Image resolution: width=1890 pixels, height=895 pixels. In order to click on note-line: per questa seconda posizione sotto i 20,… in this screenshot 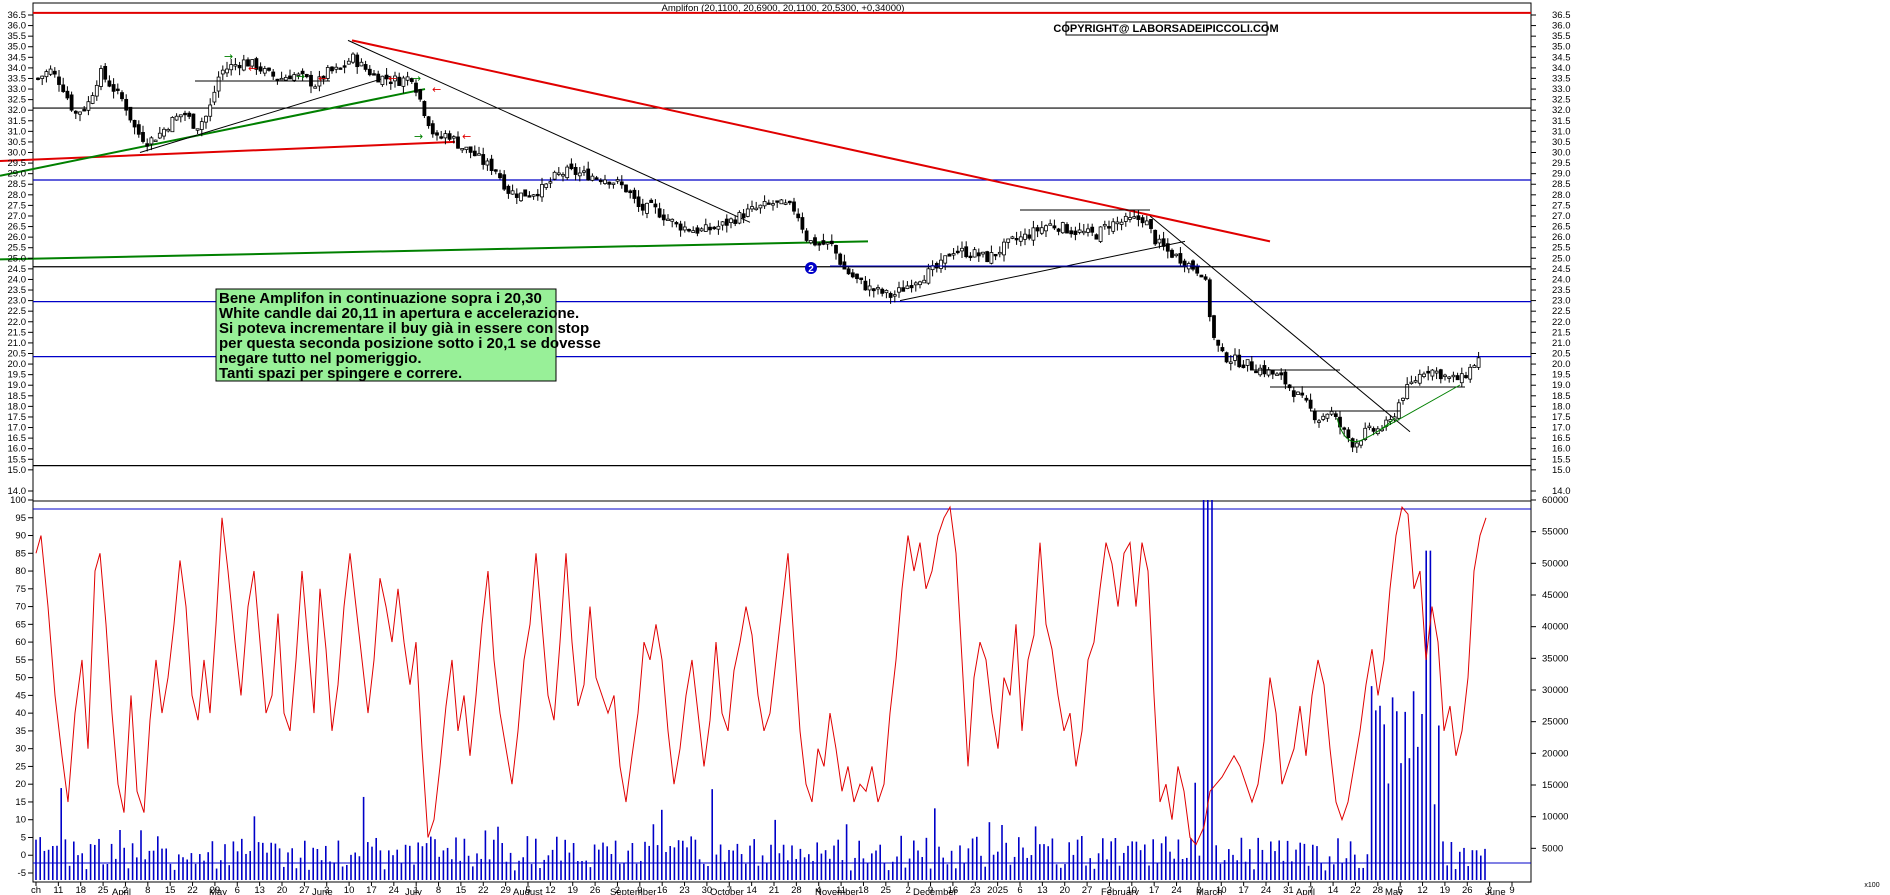, I will do `click(410, 343)`.